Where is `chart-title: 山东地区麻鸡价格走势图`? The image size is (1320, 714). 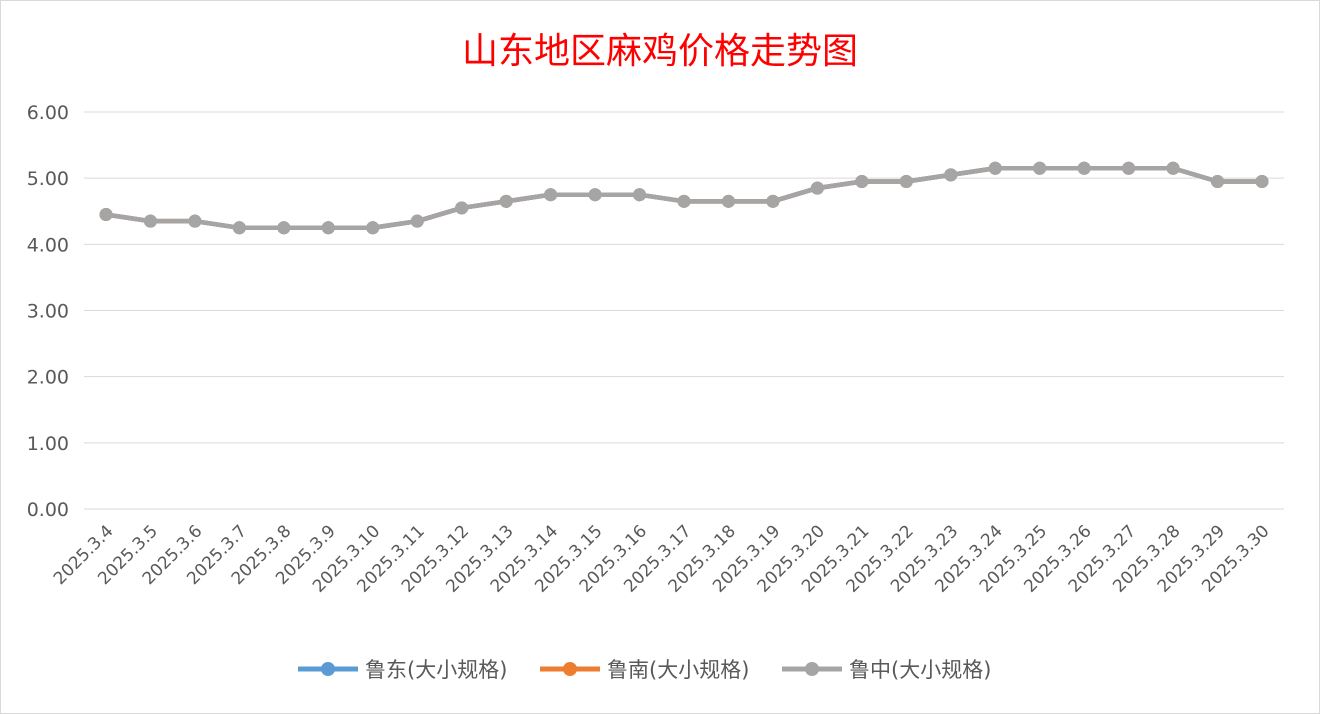
chart-title: 山东地区麻鸡价格走势图 is located at coordinates (659, 51).